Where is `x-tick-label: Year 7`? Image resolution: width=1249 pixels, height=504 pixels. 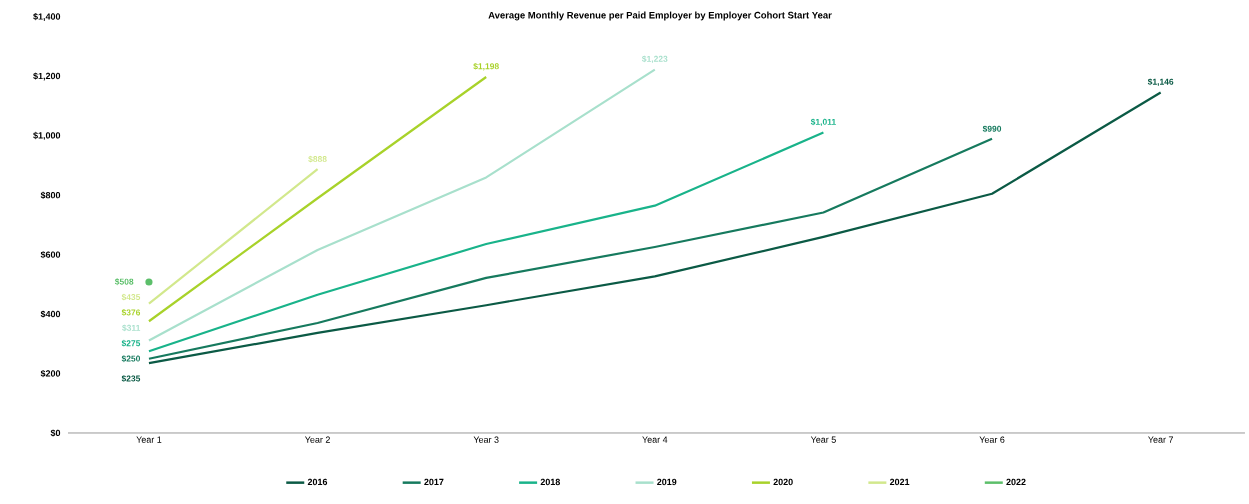
x-tick-label: Year 7 is located at coordinates (1160, 439).